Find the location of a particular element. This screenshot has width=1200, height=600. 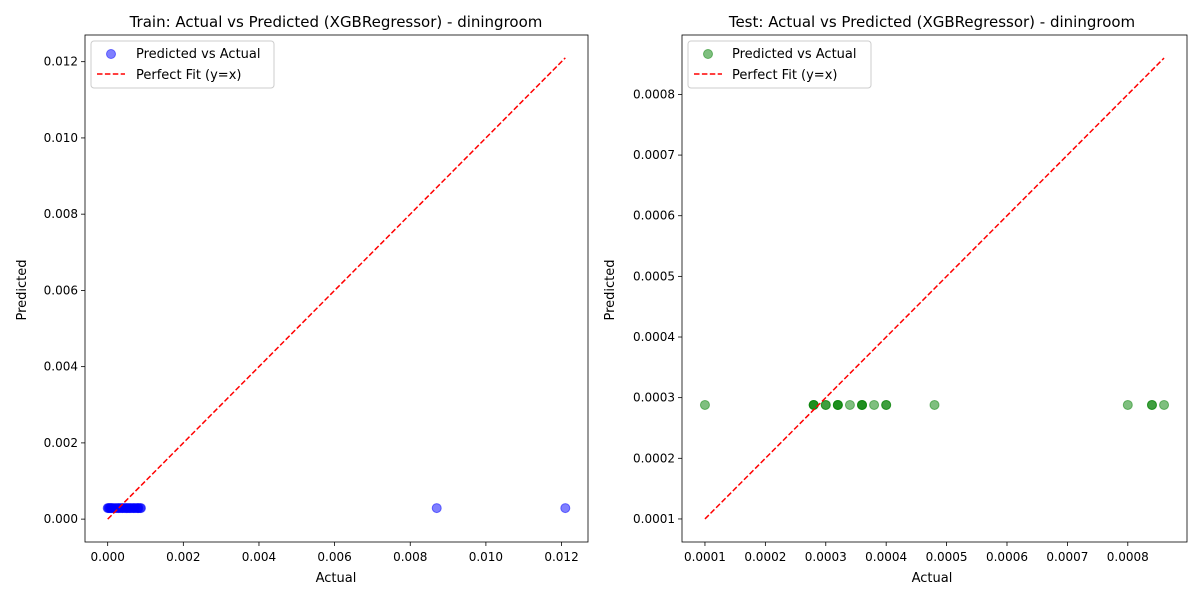

test-x-tick-label: 0.0001 is located at coordinates (705, 557).